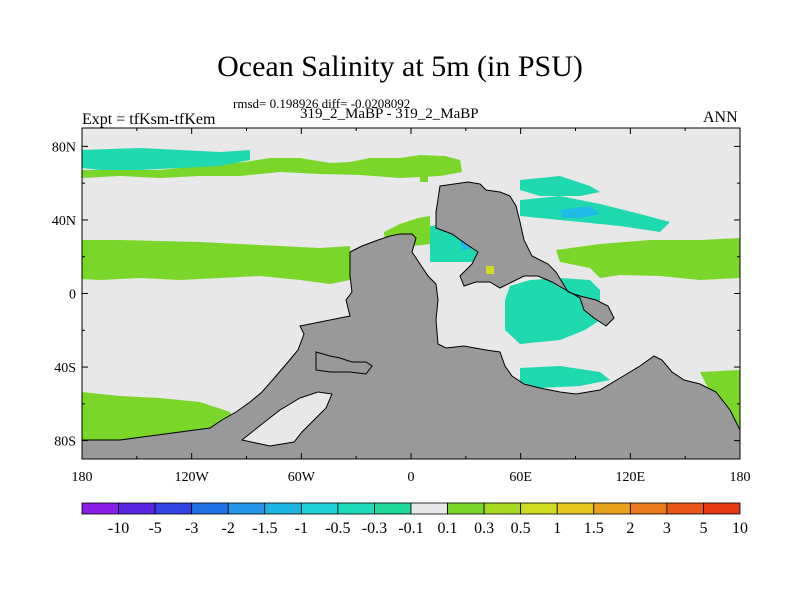 The width and height of the screenshot is (800, 600). I want to click on y-tick-label: 80S, so click(65, 442).